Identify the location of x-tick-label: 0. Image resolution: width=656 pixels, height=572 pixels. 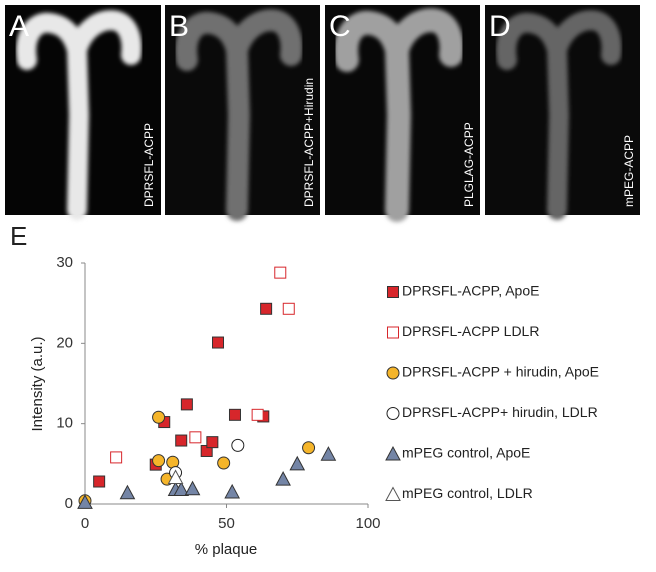
(85, 523).